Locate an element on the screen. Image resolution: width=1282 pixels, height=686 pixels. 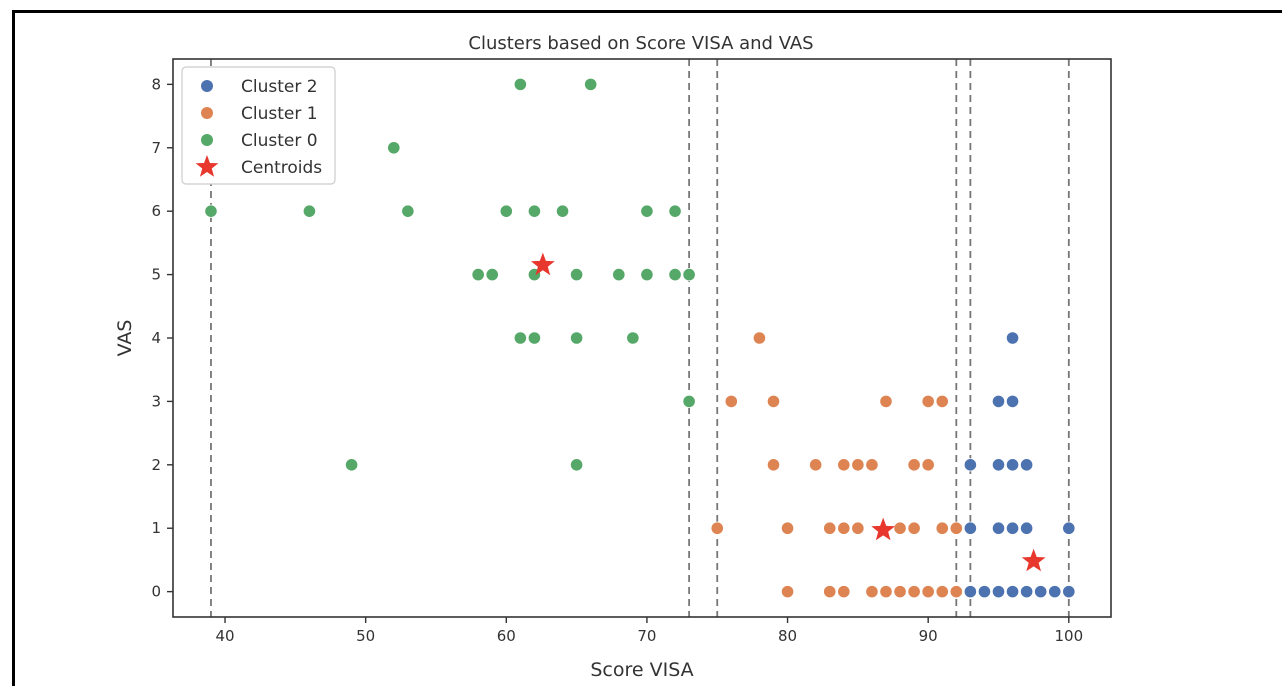
x-tick-label: 60 is located at coordinates (506, 636).